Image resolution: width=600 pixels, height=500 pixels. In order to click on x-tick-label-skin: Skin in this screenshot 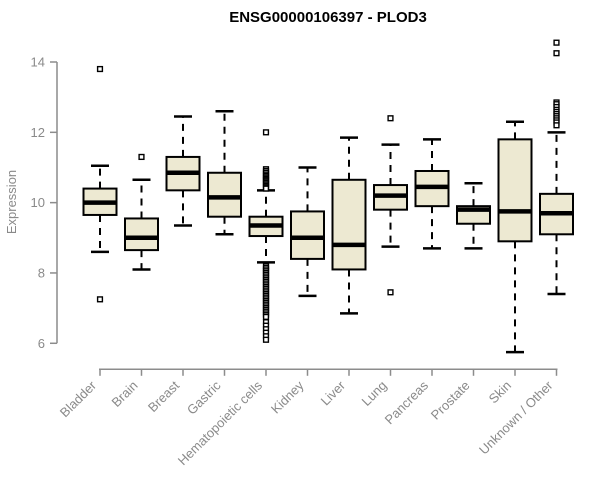, I will do `click(500, 392)`.